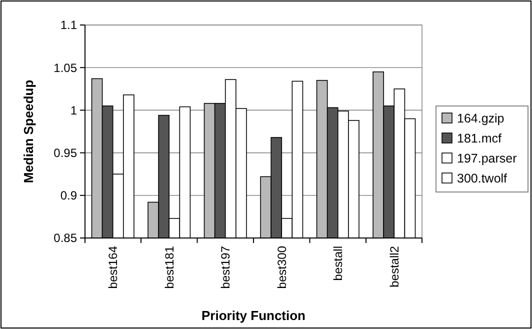 This screenshot has width=532, height=329. Describe the element at coordinates (74, 110) in the screenshot. I see `y-tick-label: 1` at that location.